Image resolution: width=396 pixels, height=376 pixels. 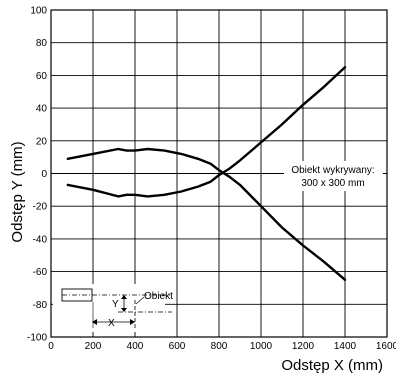 I want to click on inset-x-arrowhead-right, so click(x=132, y=322).